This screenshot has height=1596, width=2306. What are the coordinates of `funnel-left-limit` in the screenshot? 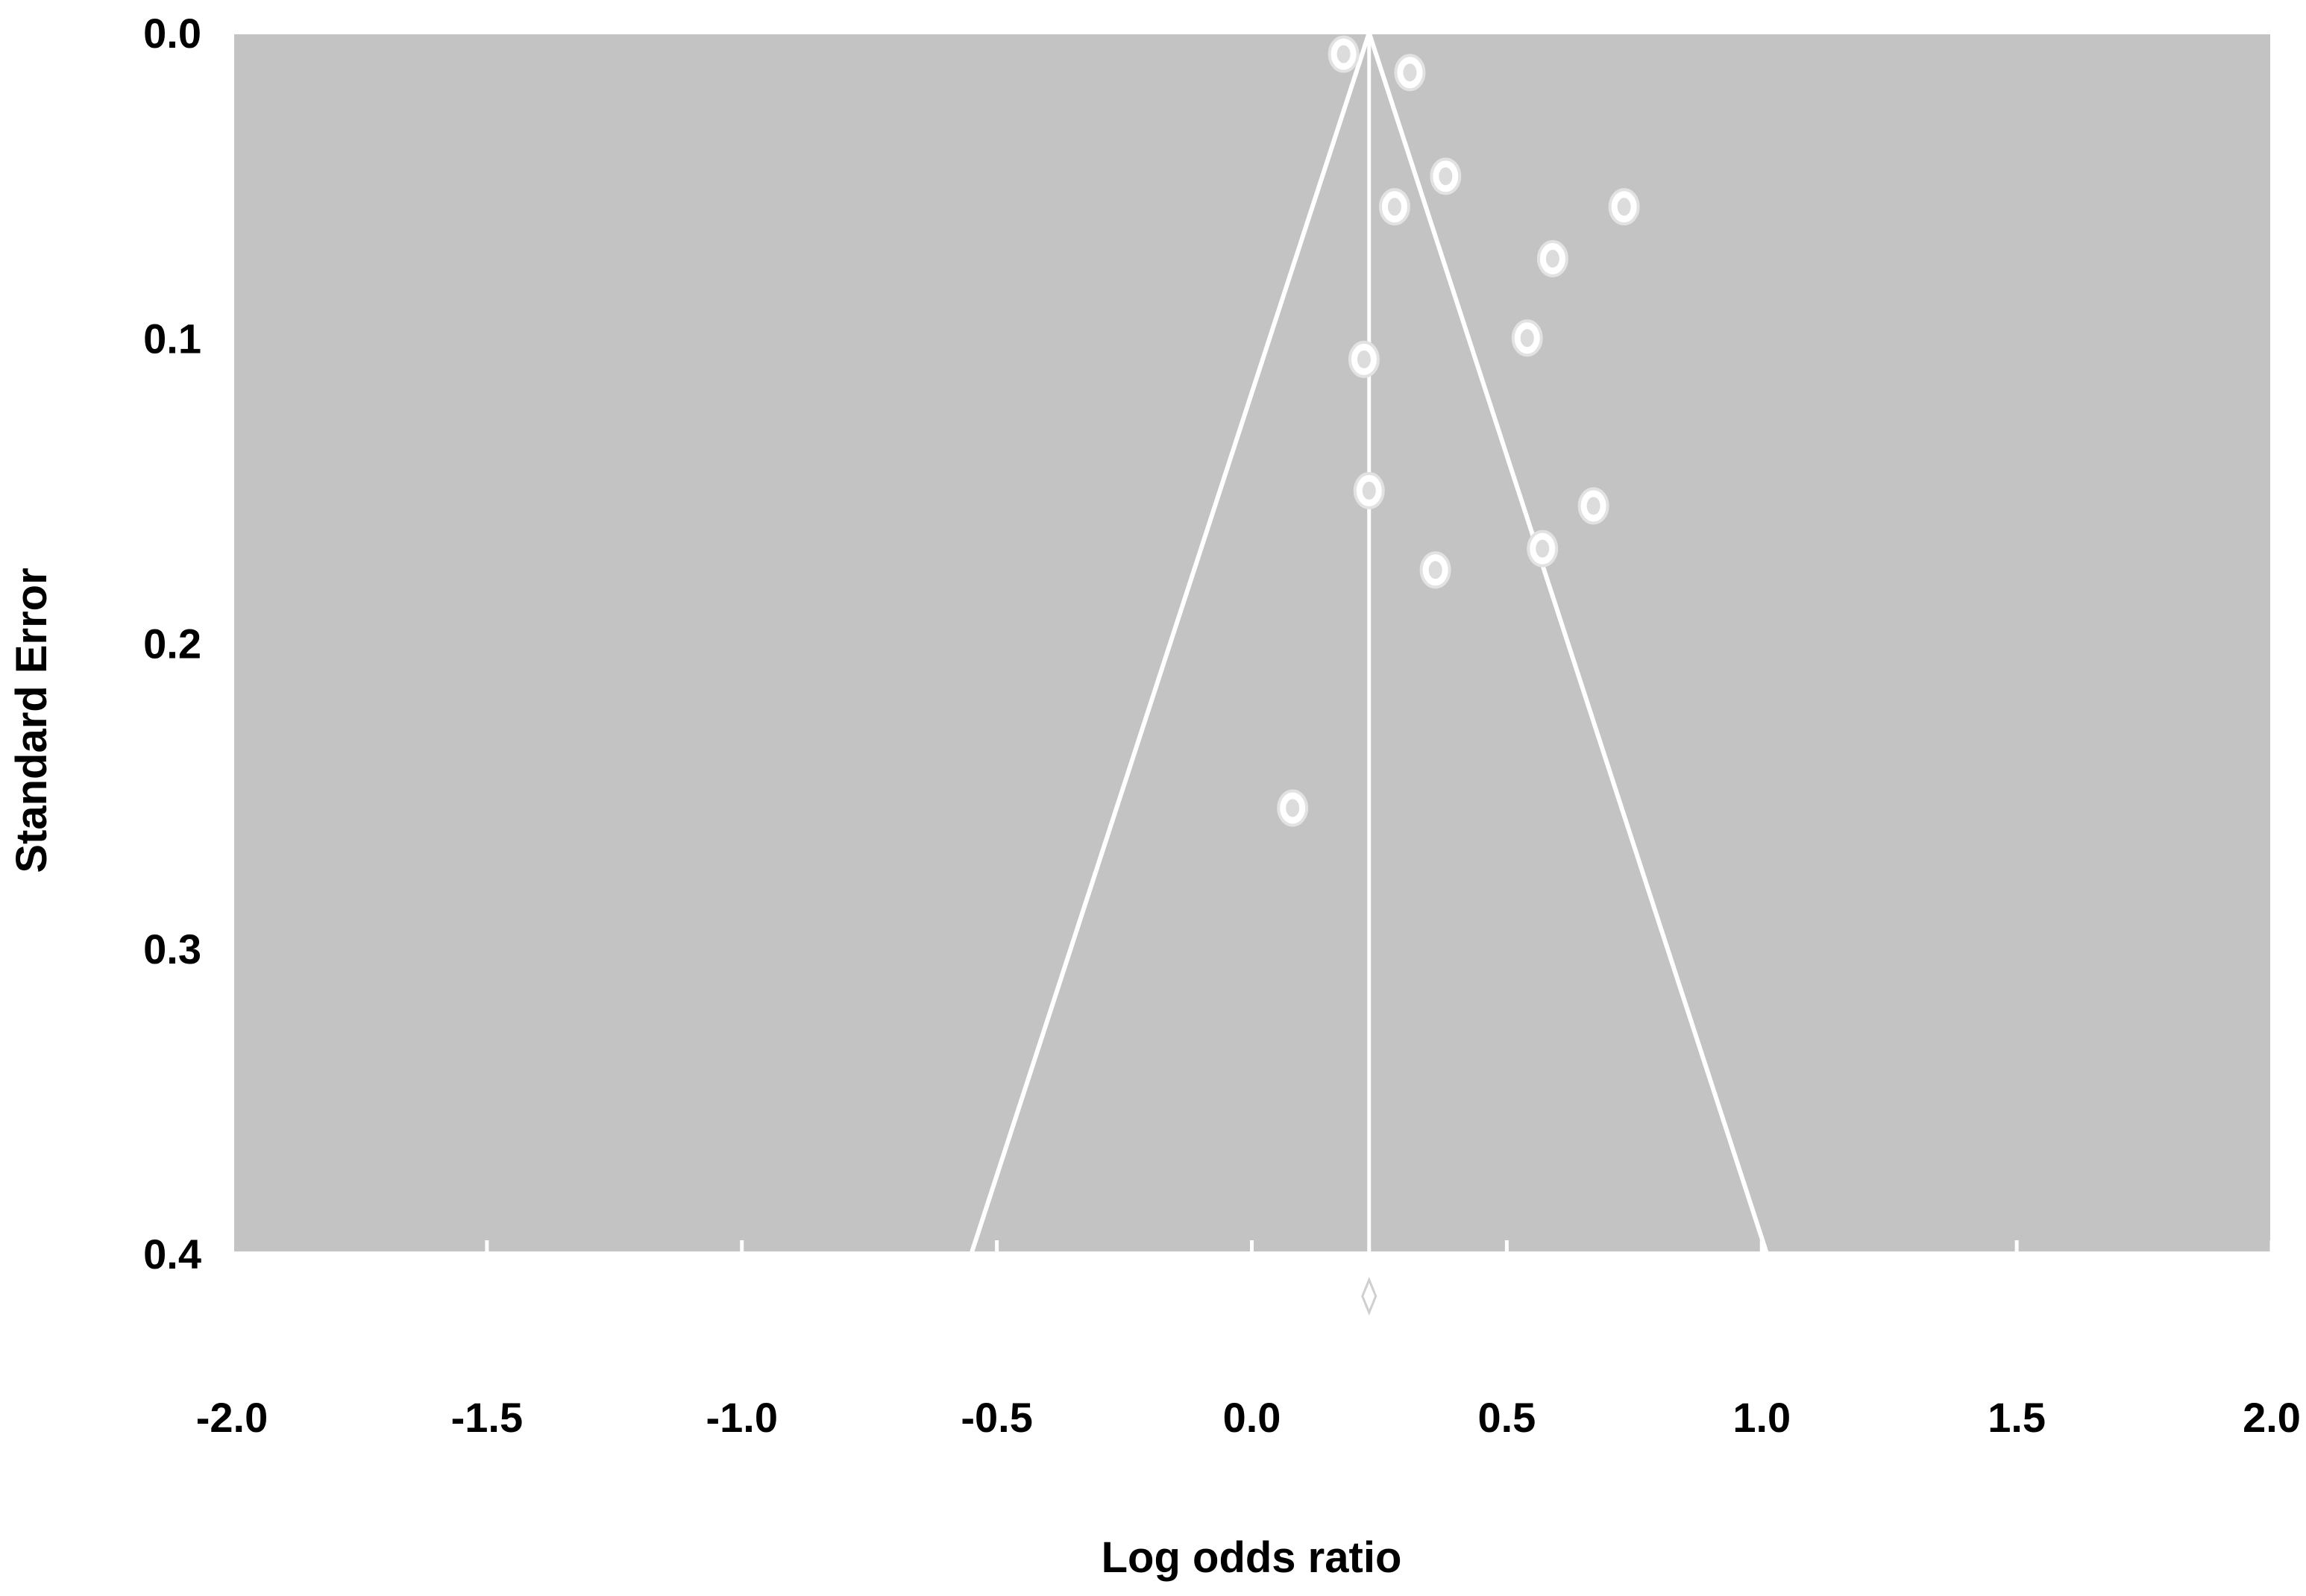 It's located at (1170, 643).